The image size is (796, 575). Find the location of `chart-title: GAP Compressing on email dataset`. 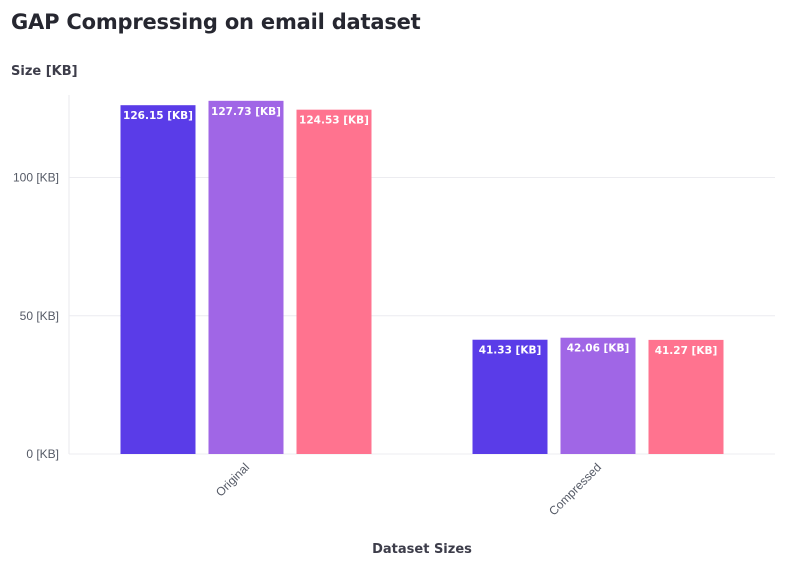

chart-title: GAP Compressing on email dataset is located at coordinates (216, 22).